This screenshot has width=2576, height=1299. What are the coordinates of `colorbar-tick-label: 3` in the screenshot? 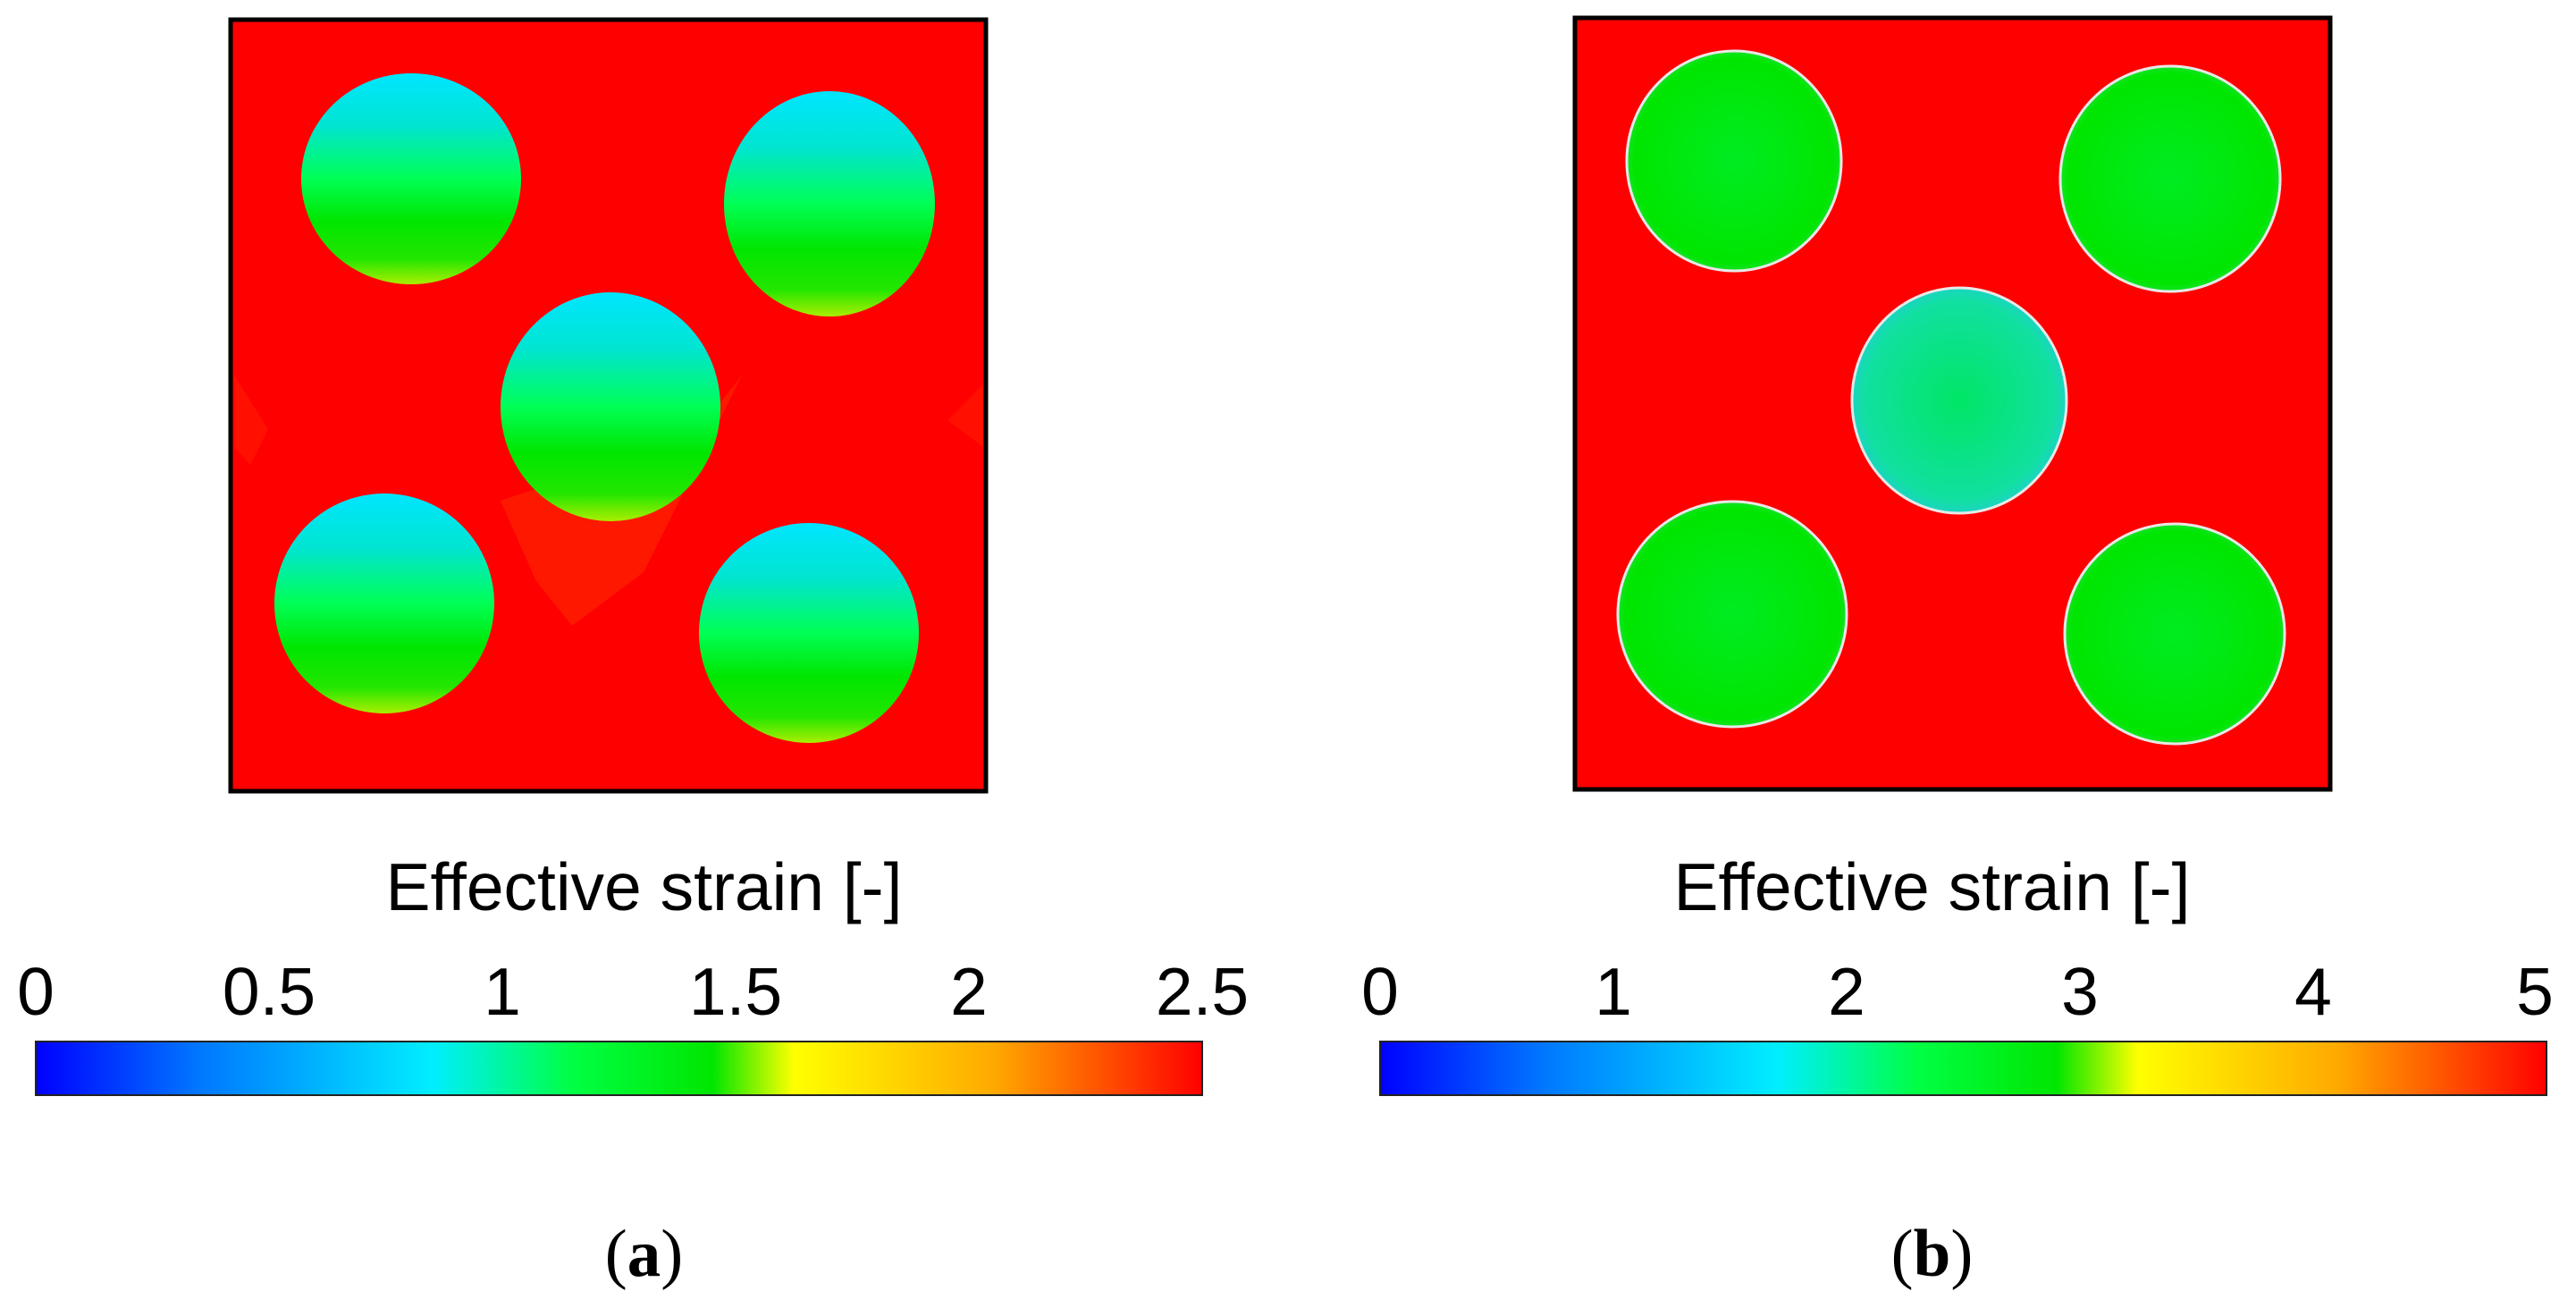 It's located at (2080, 991).